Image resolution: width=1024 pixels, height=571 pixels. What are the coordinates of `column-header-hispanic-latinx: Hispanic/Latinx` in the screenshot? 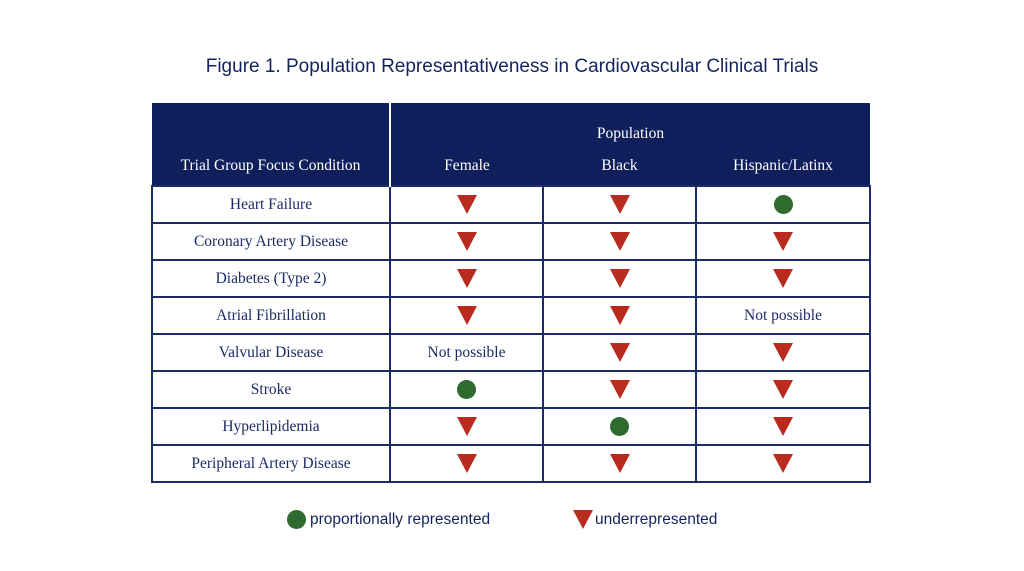 It's located at (783, 166).